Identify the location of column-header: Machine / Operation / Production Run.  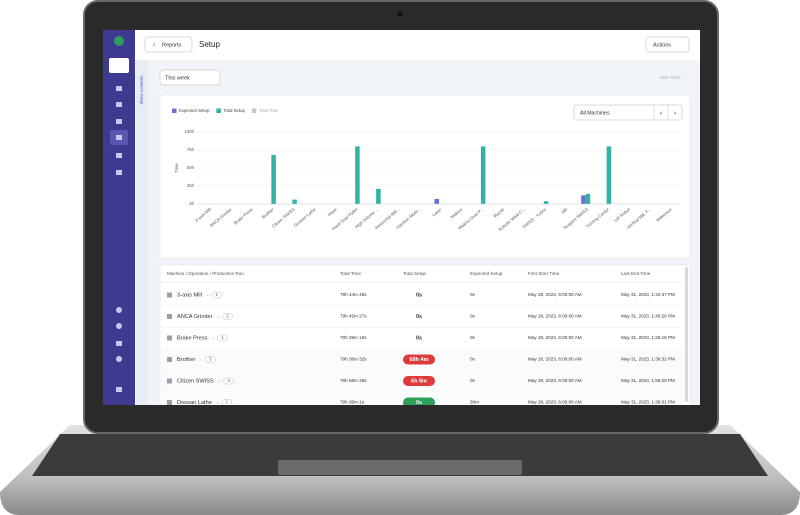
(205, 273).